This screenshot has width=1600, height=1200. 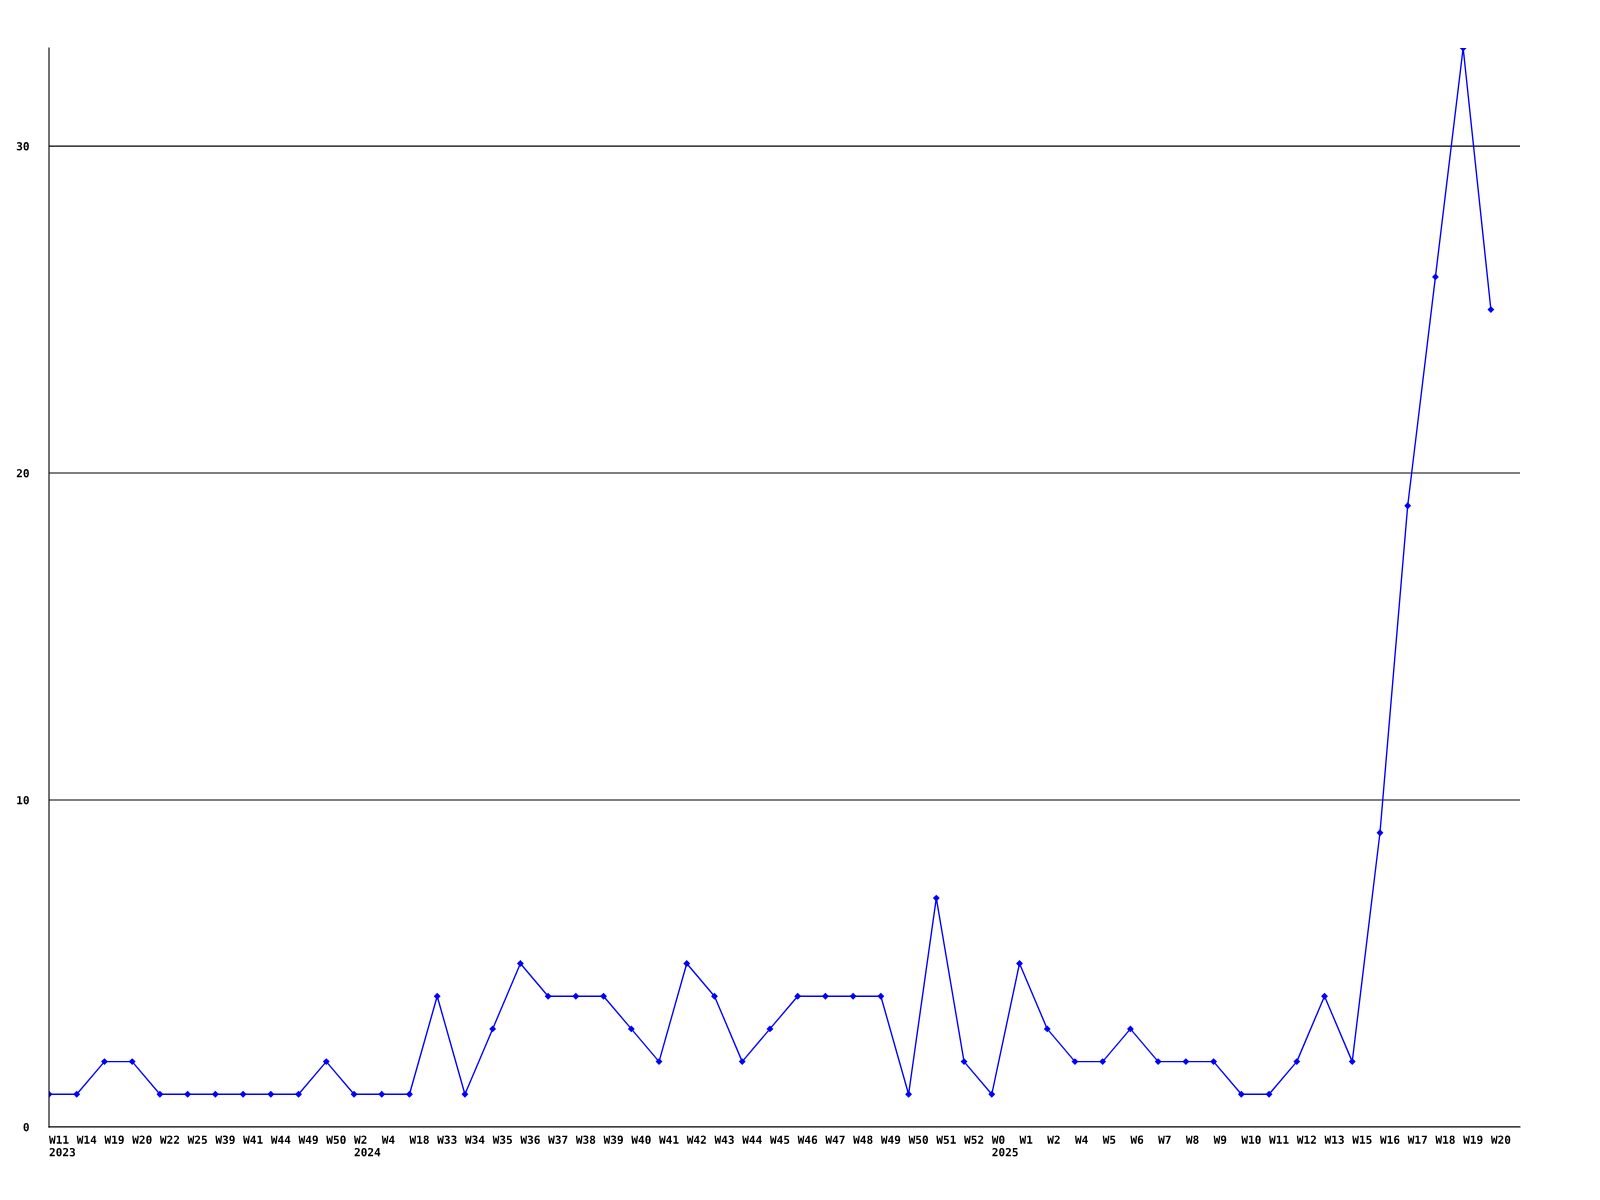 I want to click on x-tick-label: W7, so click(x=1164, y=1139).